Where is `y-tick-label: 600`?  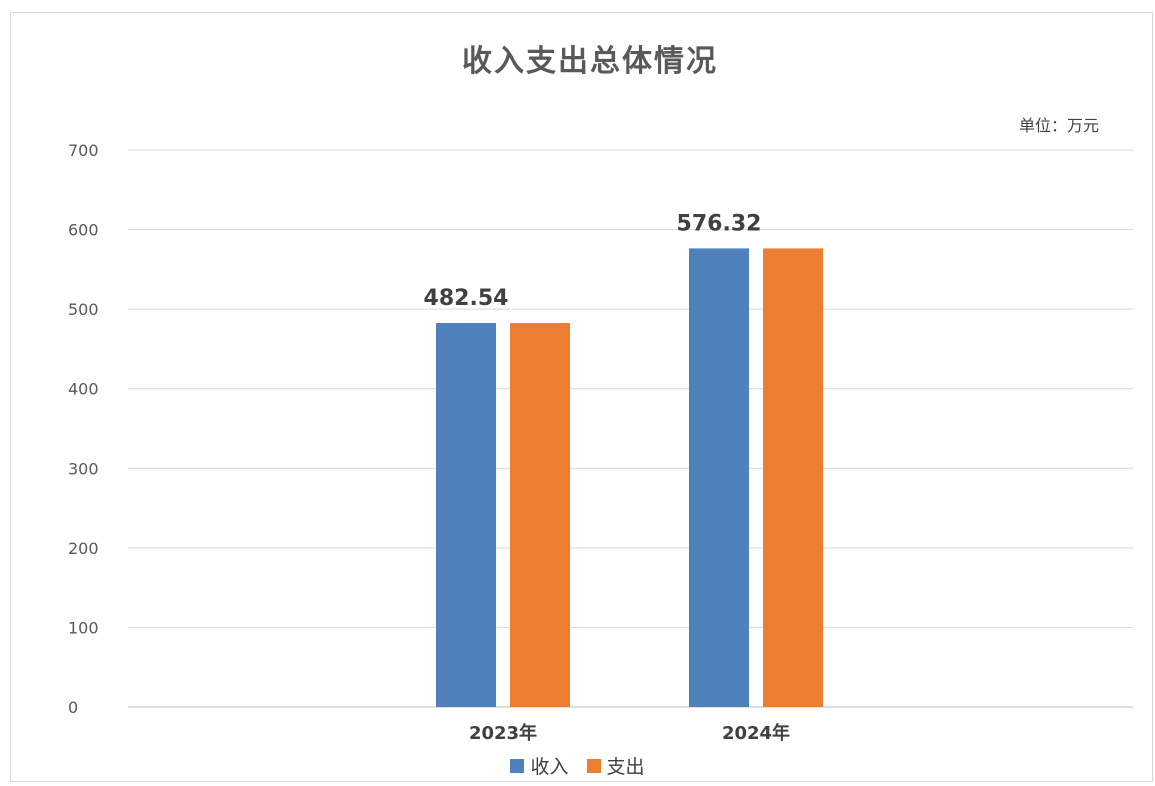
y-tick-label: 600 is located at coordinates (83, 230).